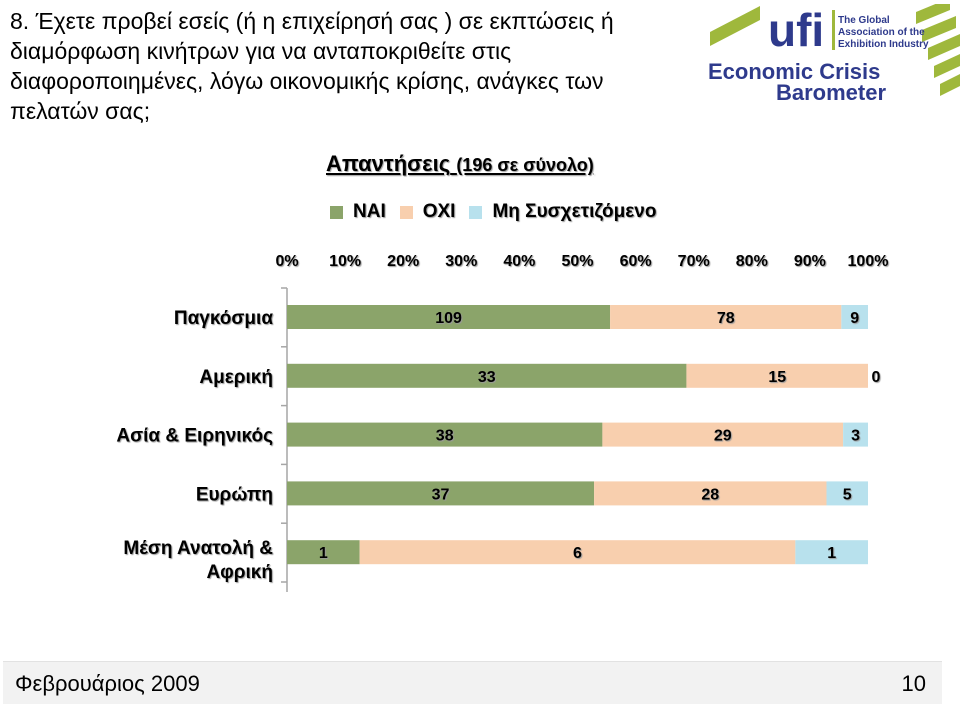 This screenshot has width=960, height=704. I want to click on legend-swatch-yes, so click(336, 212).